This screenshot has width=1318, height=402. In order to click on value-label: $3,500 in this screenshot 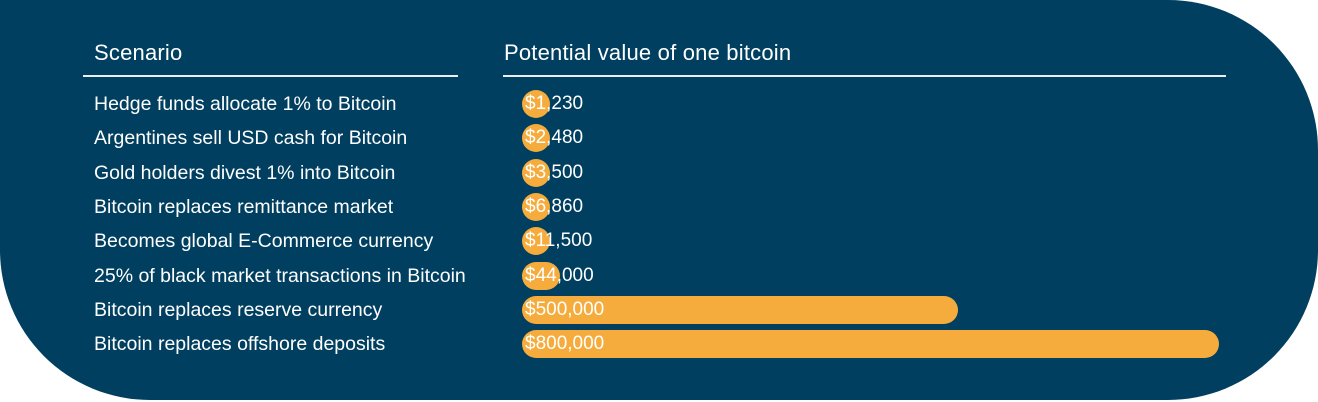, I will do `click(554, 172)`.